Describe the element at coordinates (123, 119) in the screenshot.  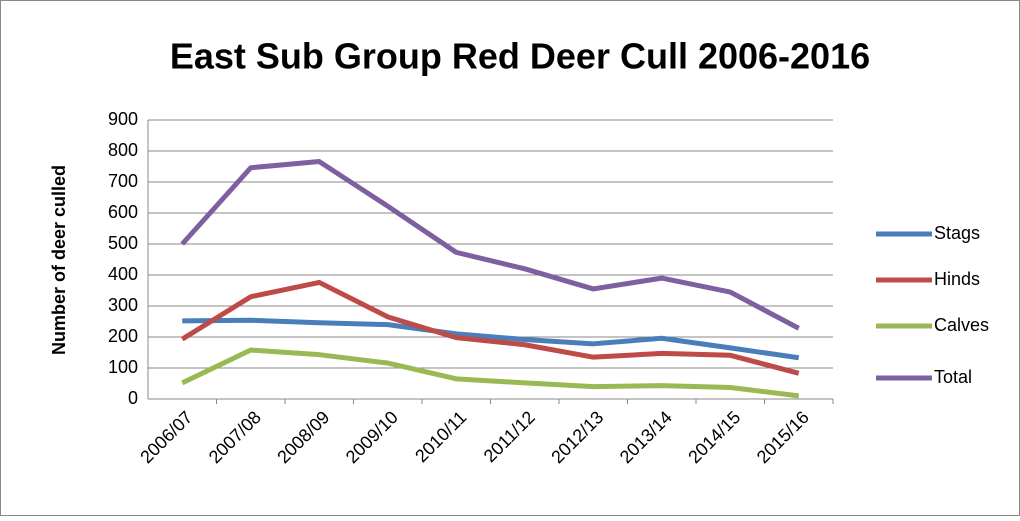
I see `y-tick-label: 900` at that location.